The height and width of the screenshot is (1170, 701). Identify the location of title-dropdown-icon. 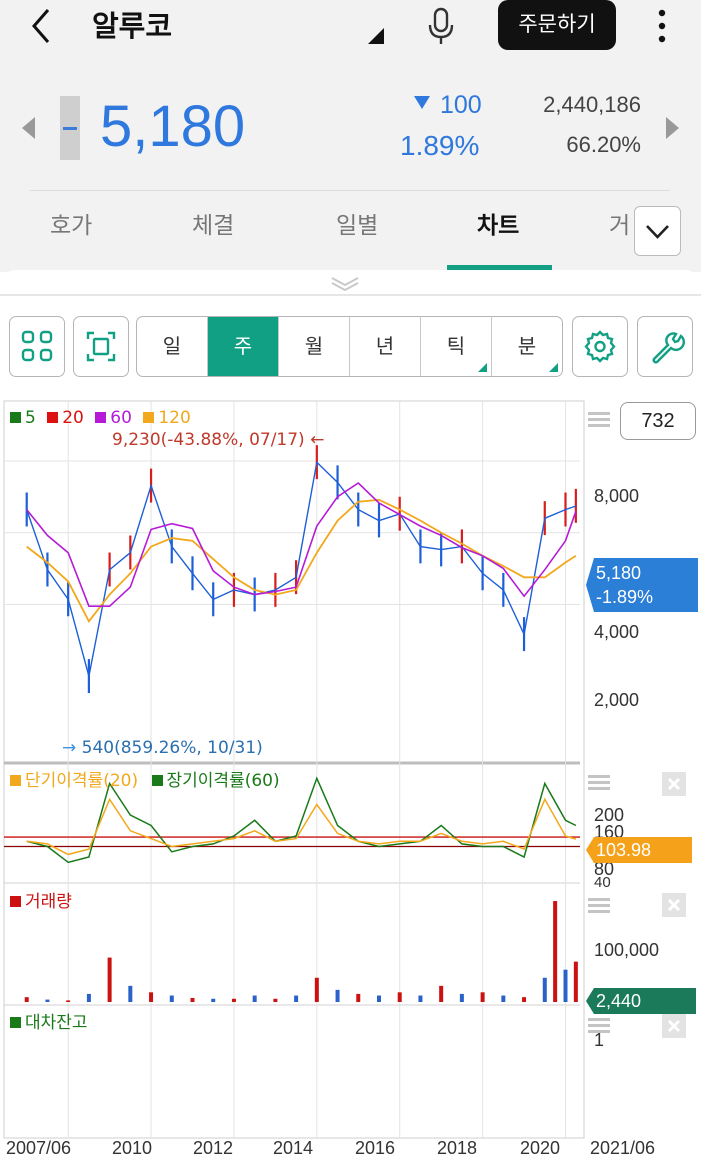
(376, 36).